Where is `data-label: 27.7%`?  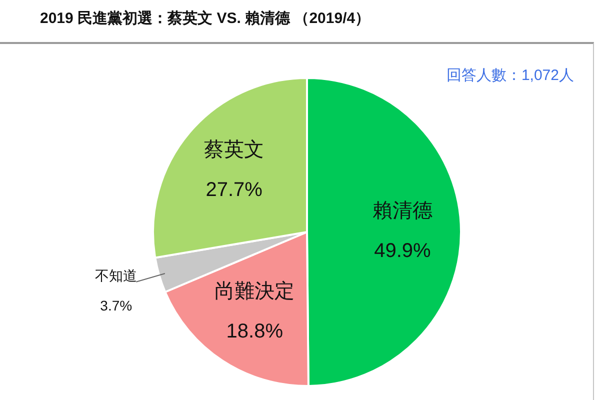 data-label: 27.7% is located at coordinates (234, 189).